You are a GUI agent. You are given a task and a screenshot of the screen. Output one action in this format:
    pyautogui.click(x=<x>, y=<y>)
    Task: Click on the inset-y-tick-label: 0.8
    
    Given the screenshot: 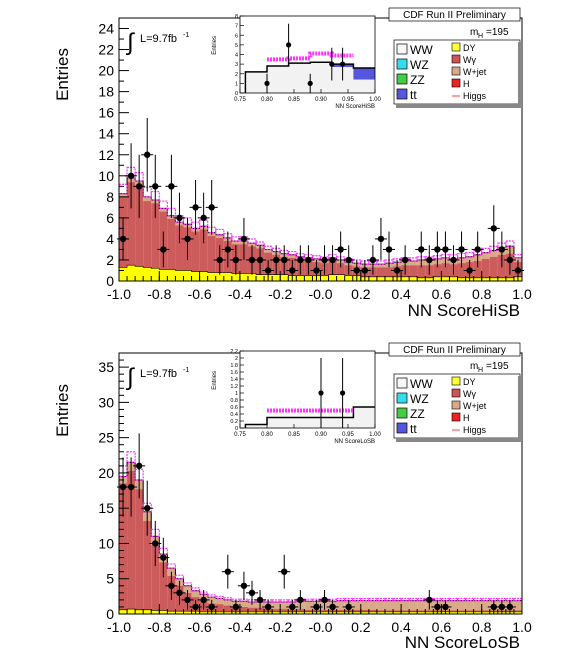 What is the action you would take?
    pyautogui.click(x=234, y=401)
    